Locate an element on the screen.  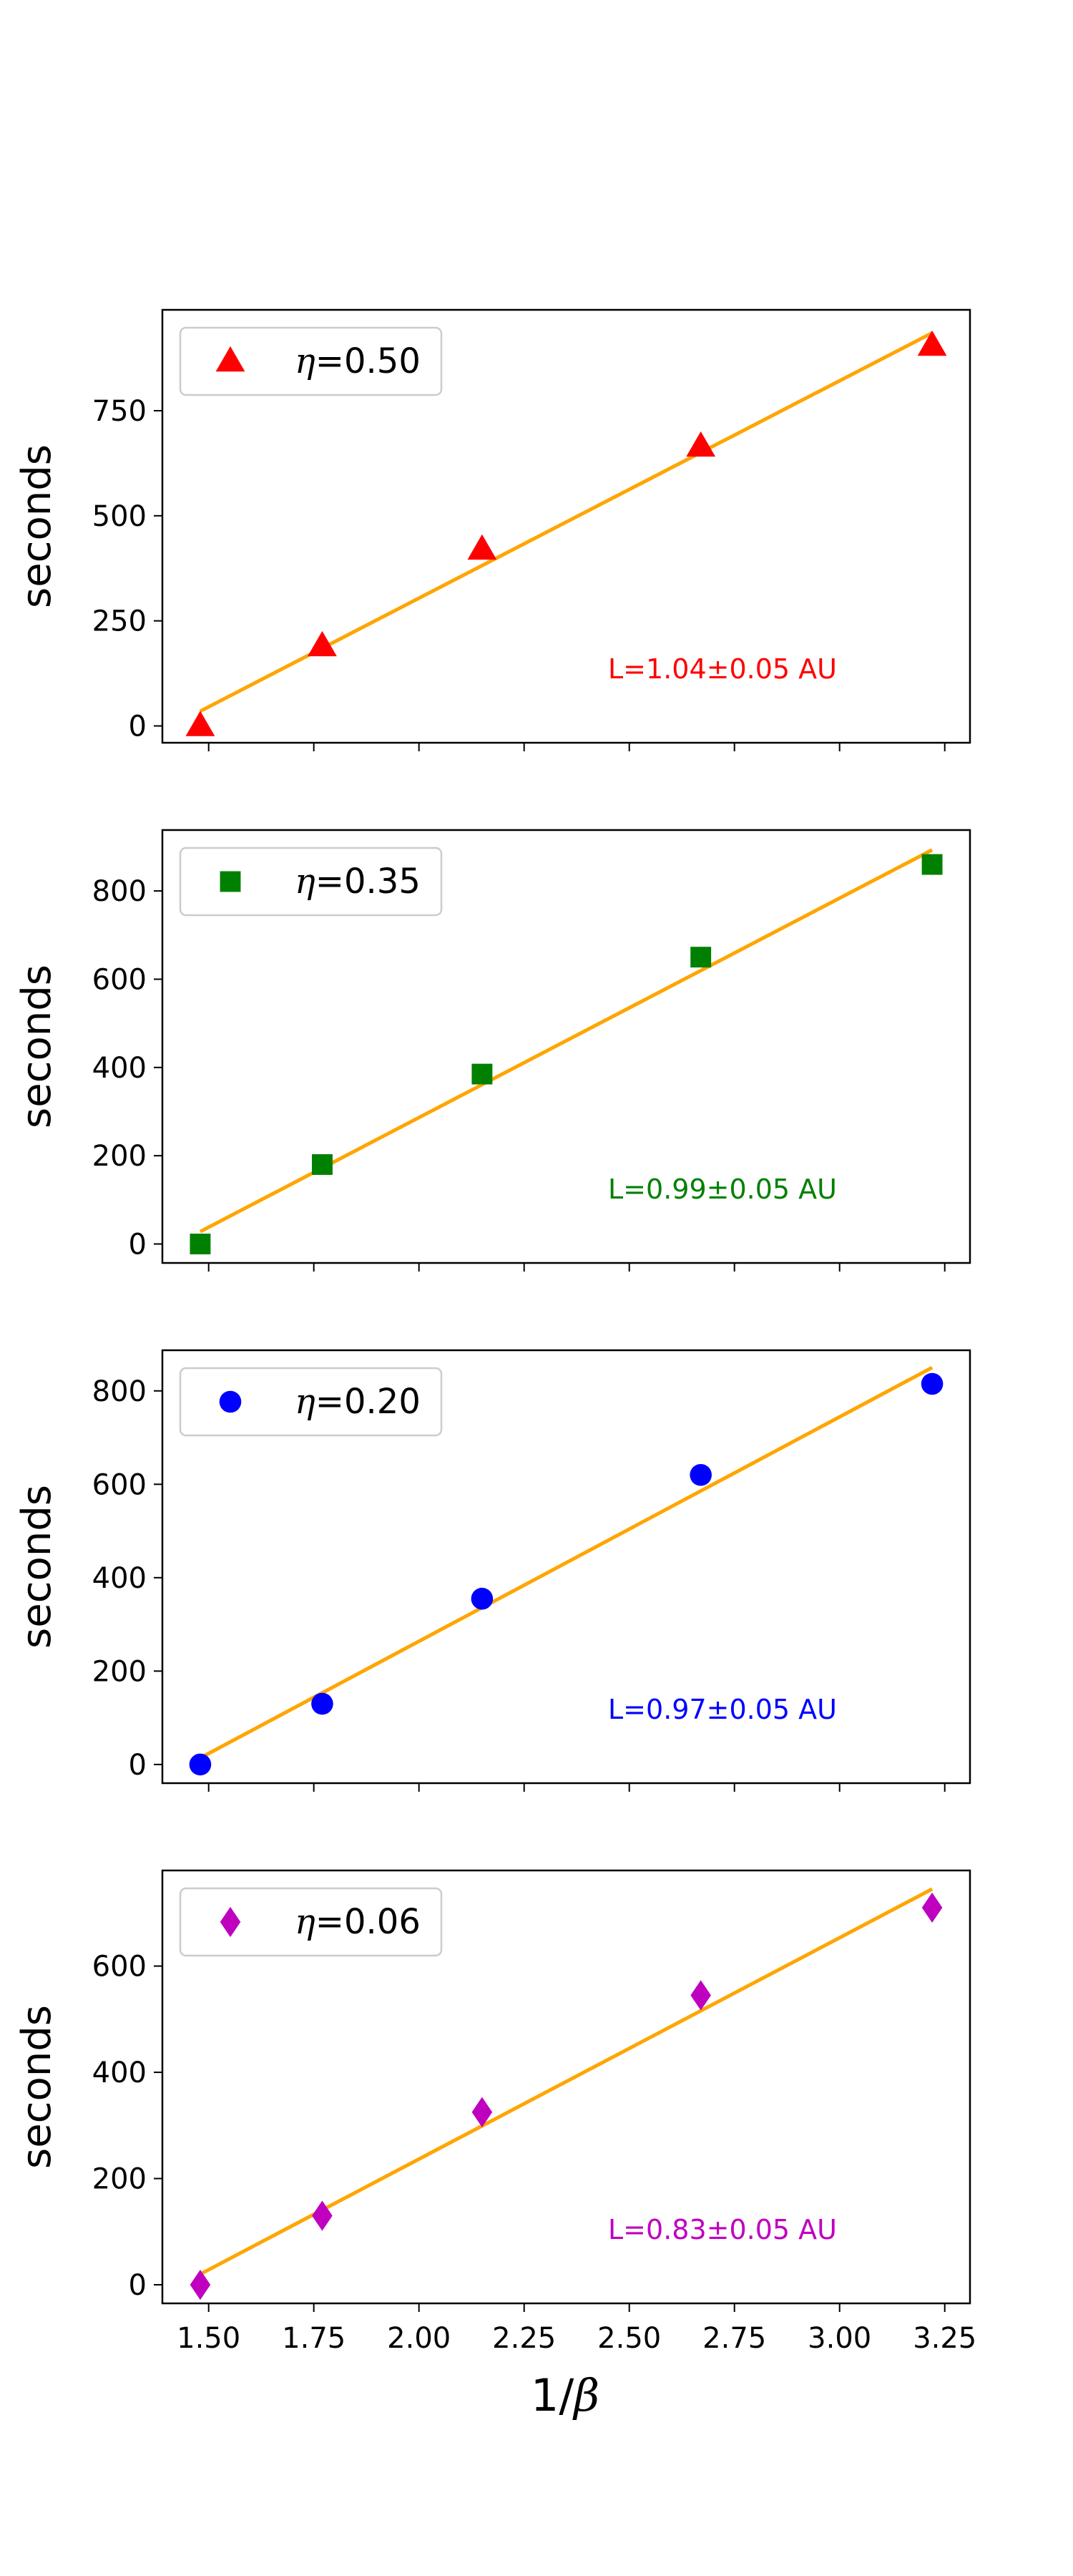
fit-annotation: L=0.99±0.05 AU is located at coordinates (722, 1189).